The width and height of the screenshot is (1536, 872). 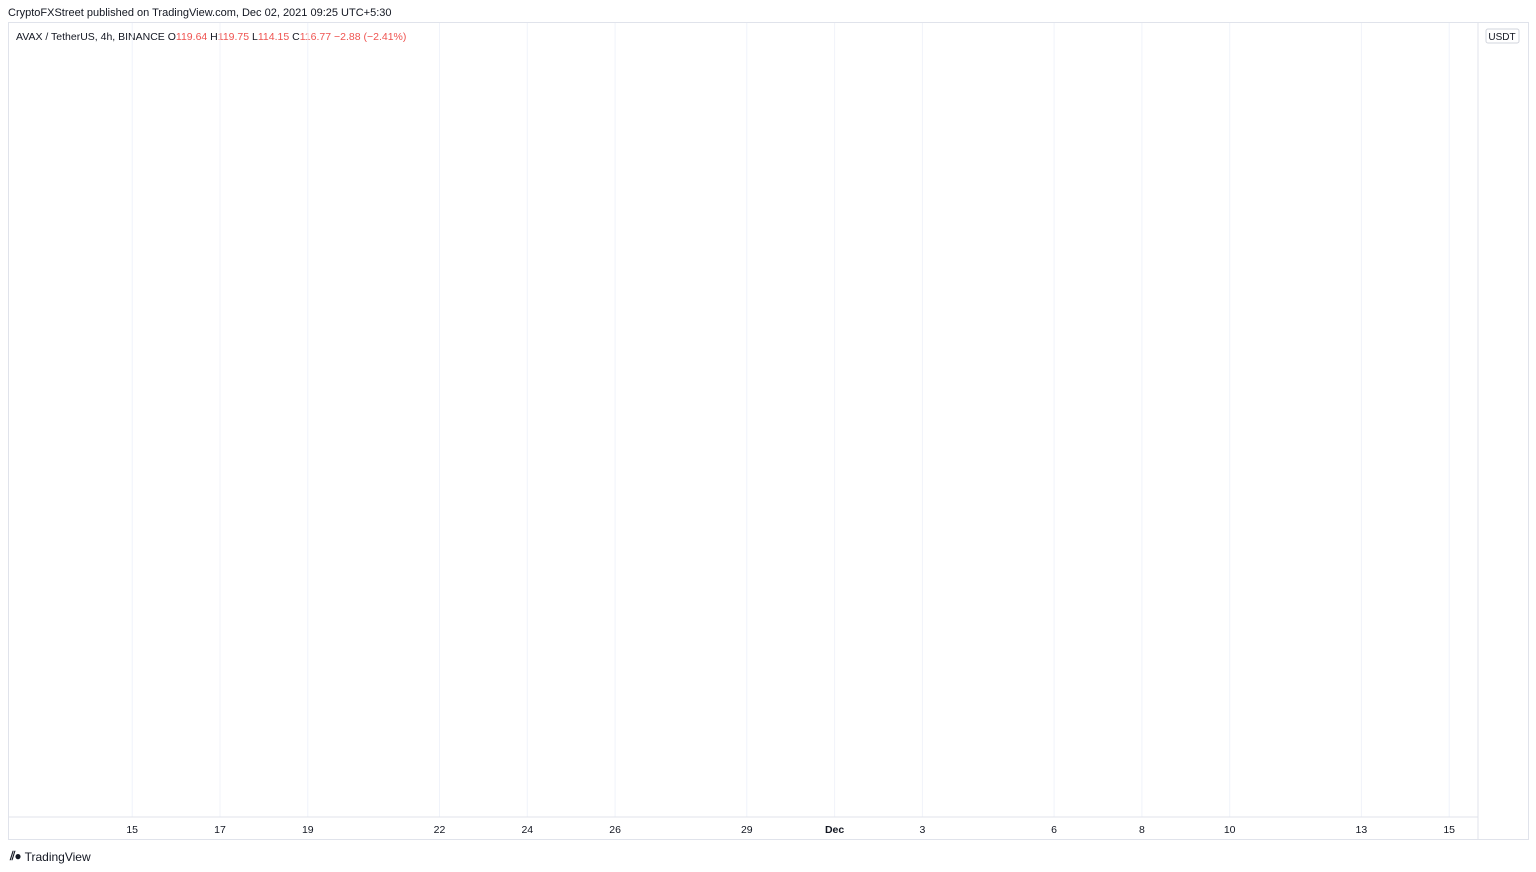 I want to click on x-tick-label: 29, so click(x=747, y=830).